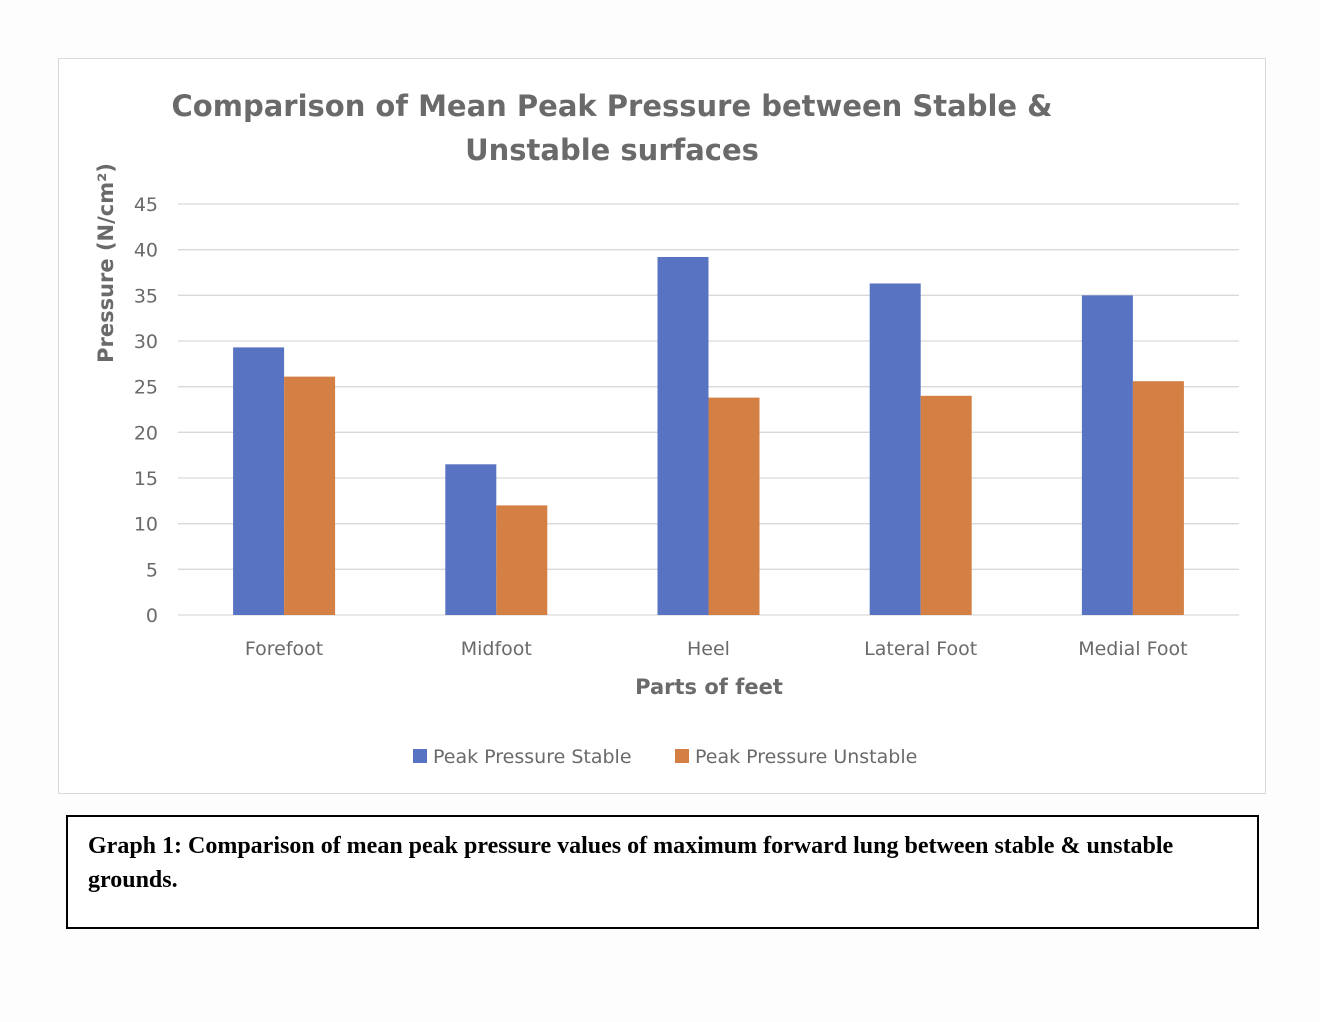  Describe the element at coordinates (806, 757) in the screenshot. I see `legend-label: Peak Pressure Unstable` at that location.